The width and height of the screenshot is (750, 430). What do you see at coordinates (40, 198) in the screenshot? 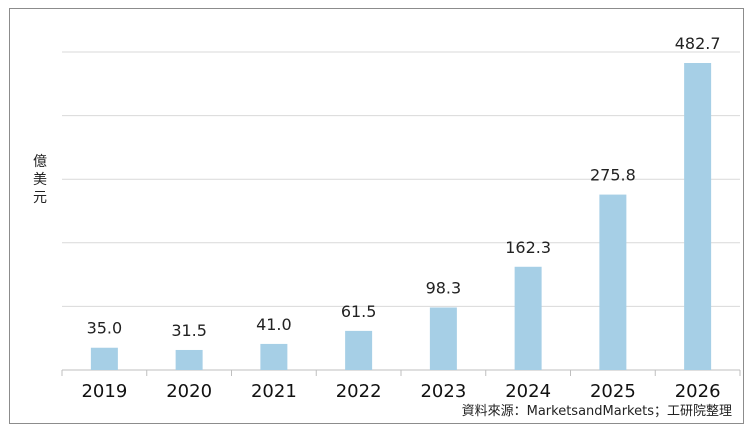
I see `y-axis-label-char: 元` at bounding box center [40, 198].